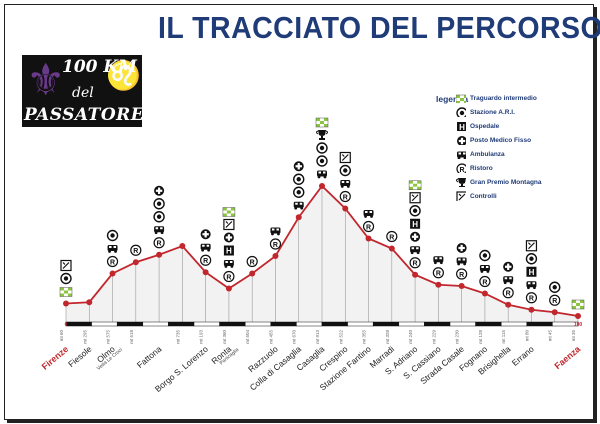 The width and height of the screenshot is (600, 424). Describe the element at coordinates (452, 99) in the screenshot. I see `legend-title: legenda` at that location.